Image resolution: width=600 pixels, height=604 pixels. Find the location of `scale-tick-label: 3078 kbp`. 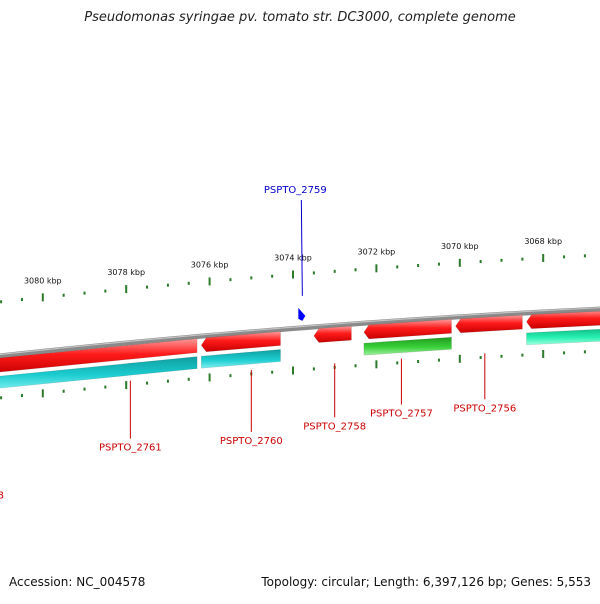

scale-tick-label: 3078 kbp is located at coordinates (126, 272).